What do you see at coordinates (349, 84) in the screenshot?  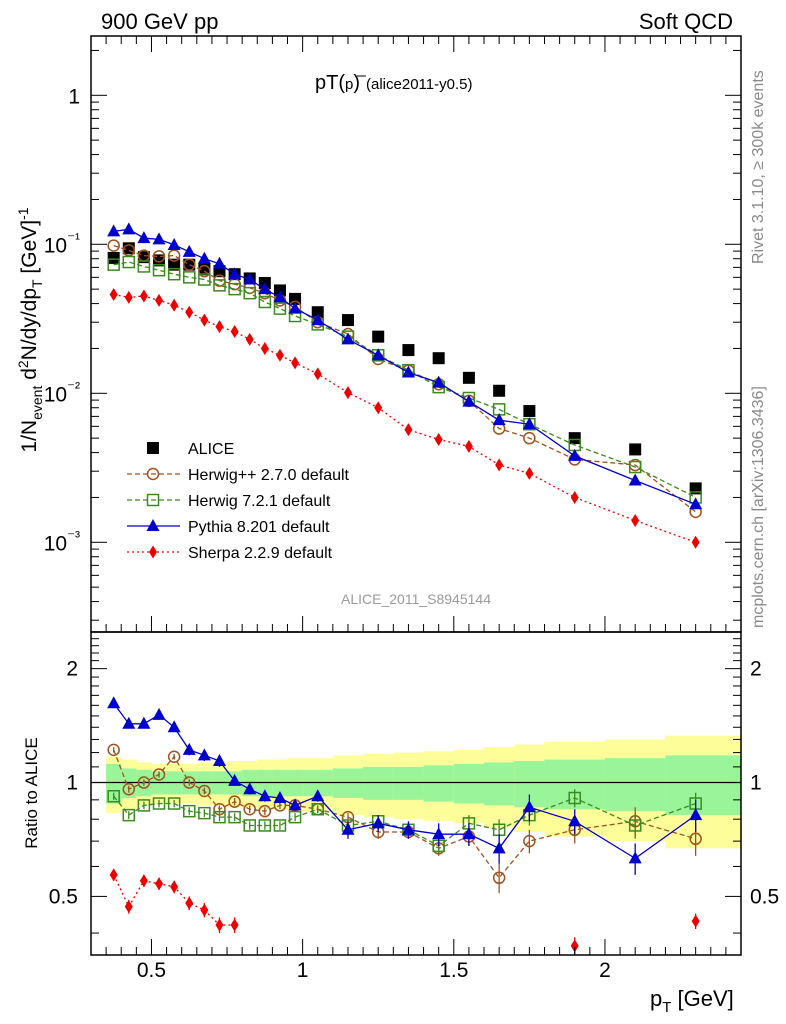 I see `pbar-symbol: p` at bounding box center [349, 84].